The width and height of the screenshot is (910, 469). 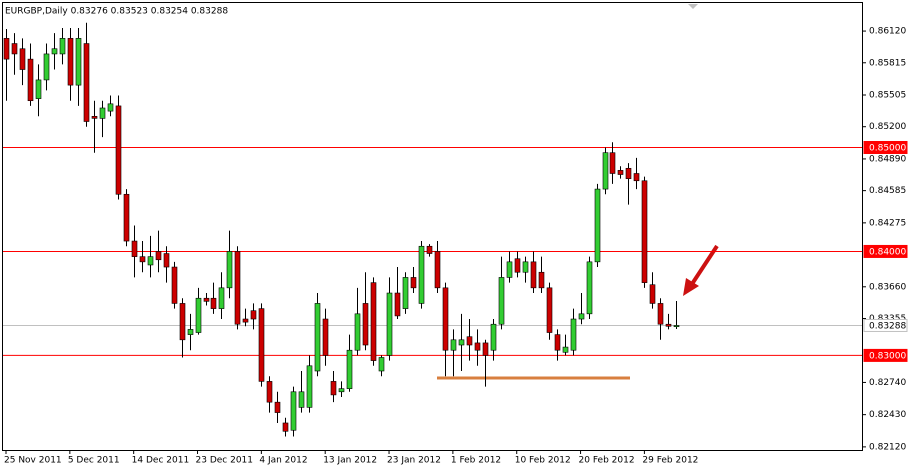 What do you see at coordinates (476, 461) in the screenshot?
I see `x-tick-label: 1 Feb 2012` at bounding box center [476, 461].